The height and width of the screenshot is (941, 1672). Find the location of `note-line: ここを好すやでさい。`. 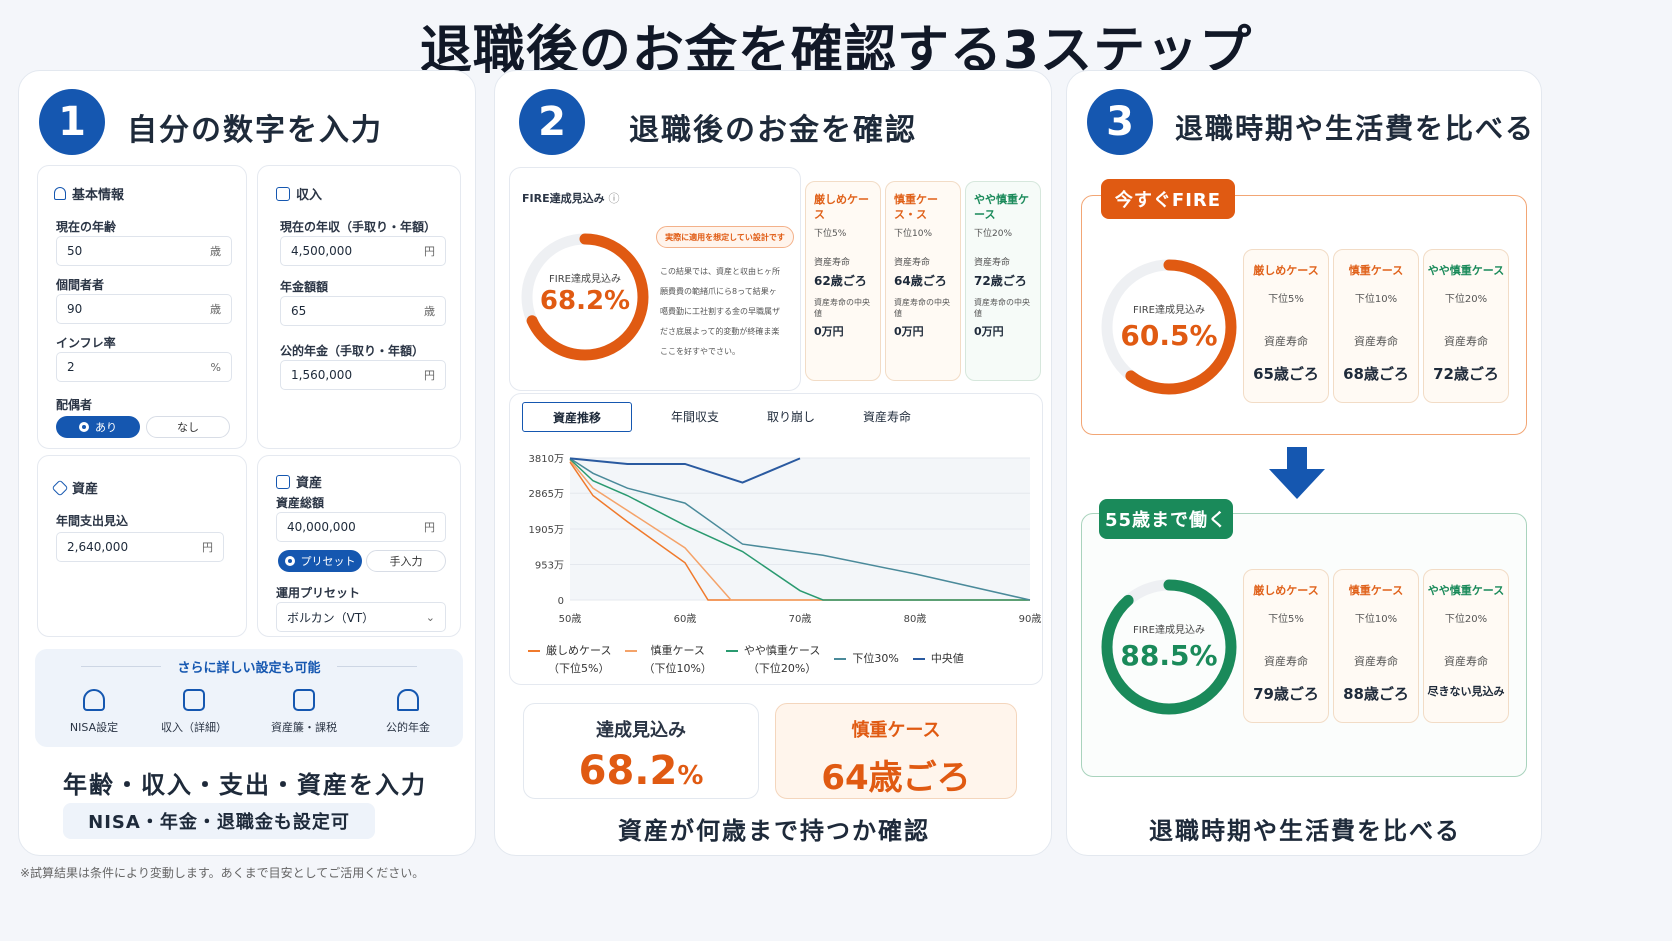

note-line: ここを好すやでさい。 is located at coordinates (700, 351).